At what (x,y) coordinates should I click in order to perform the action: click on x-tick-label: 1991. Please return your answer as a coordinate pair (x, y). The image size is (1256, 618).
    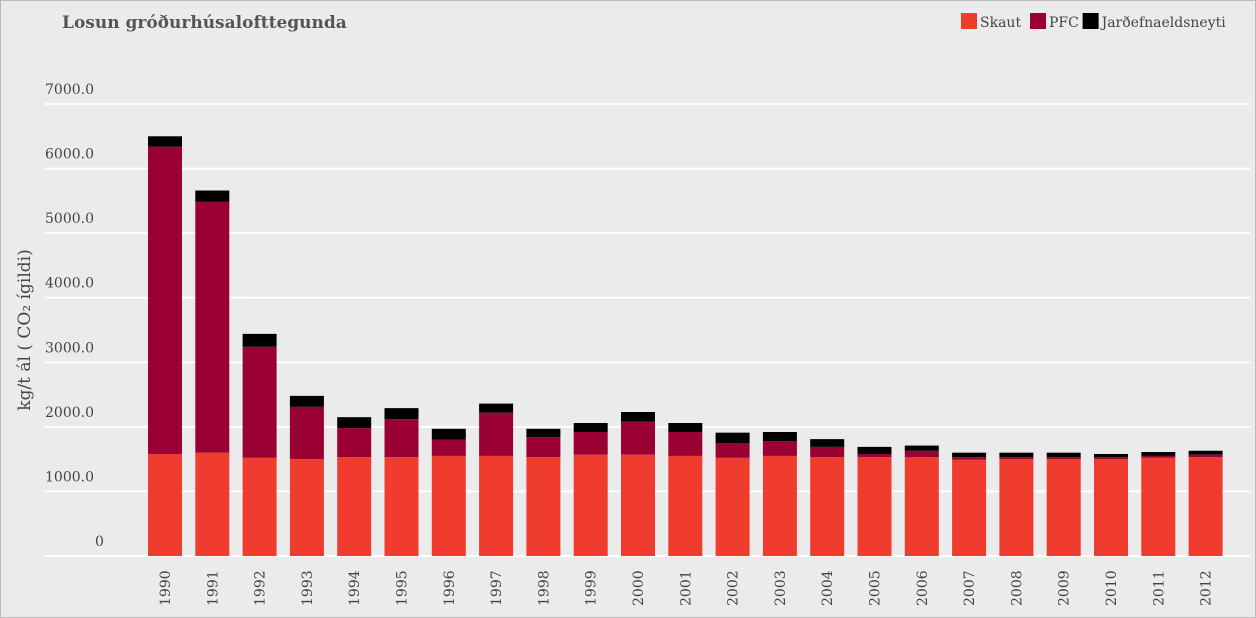
    Looking at the image, I should click on (213, 588).